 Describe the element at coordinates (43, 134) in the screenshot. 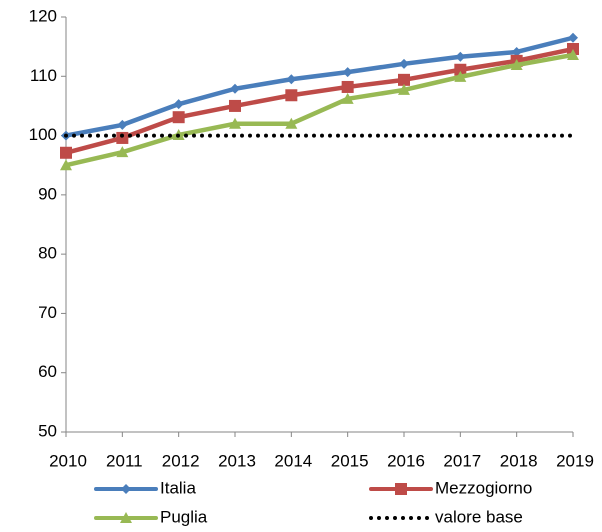

I see `y-tick-label: 100` at that location.